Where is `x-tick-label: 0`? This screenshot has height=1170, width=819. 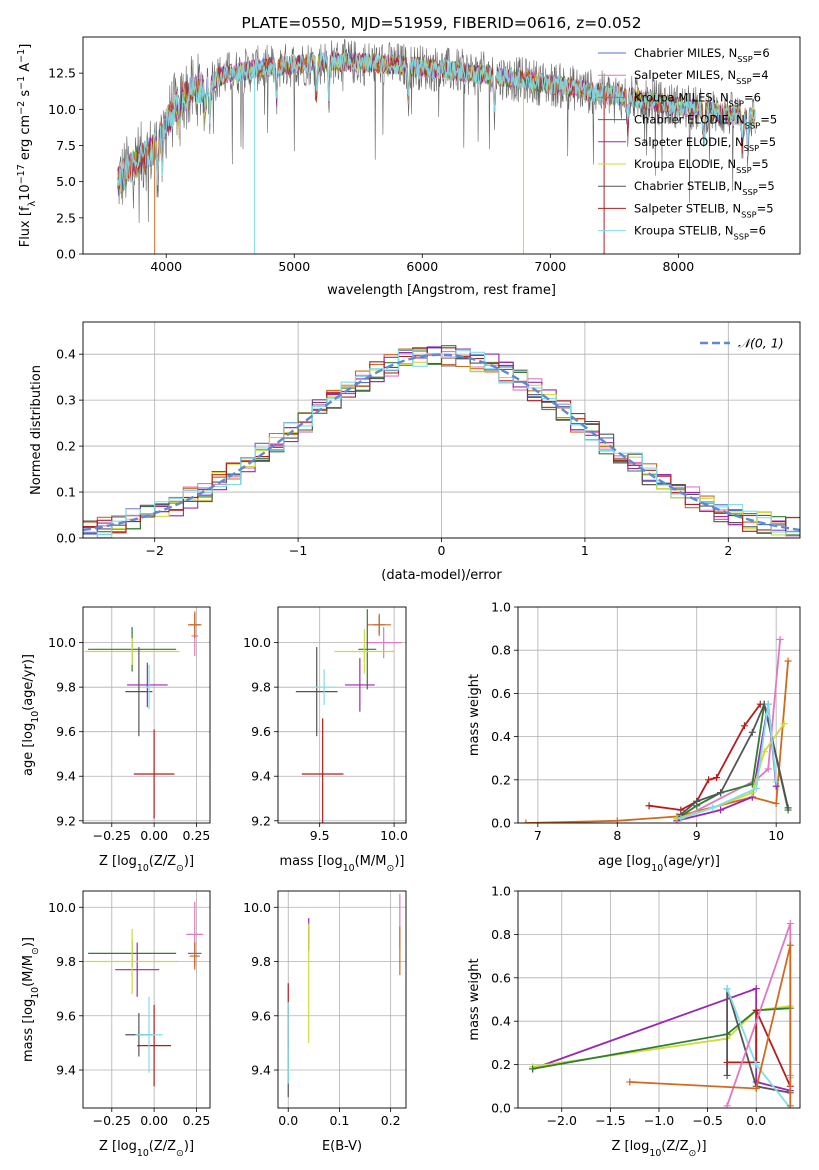
x-tick-label: 0 is located at coordinates (442, 550).